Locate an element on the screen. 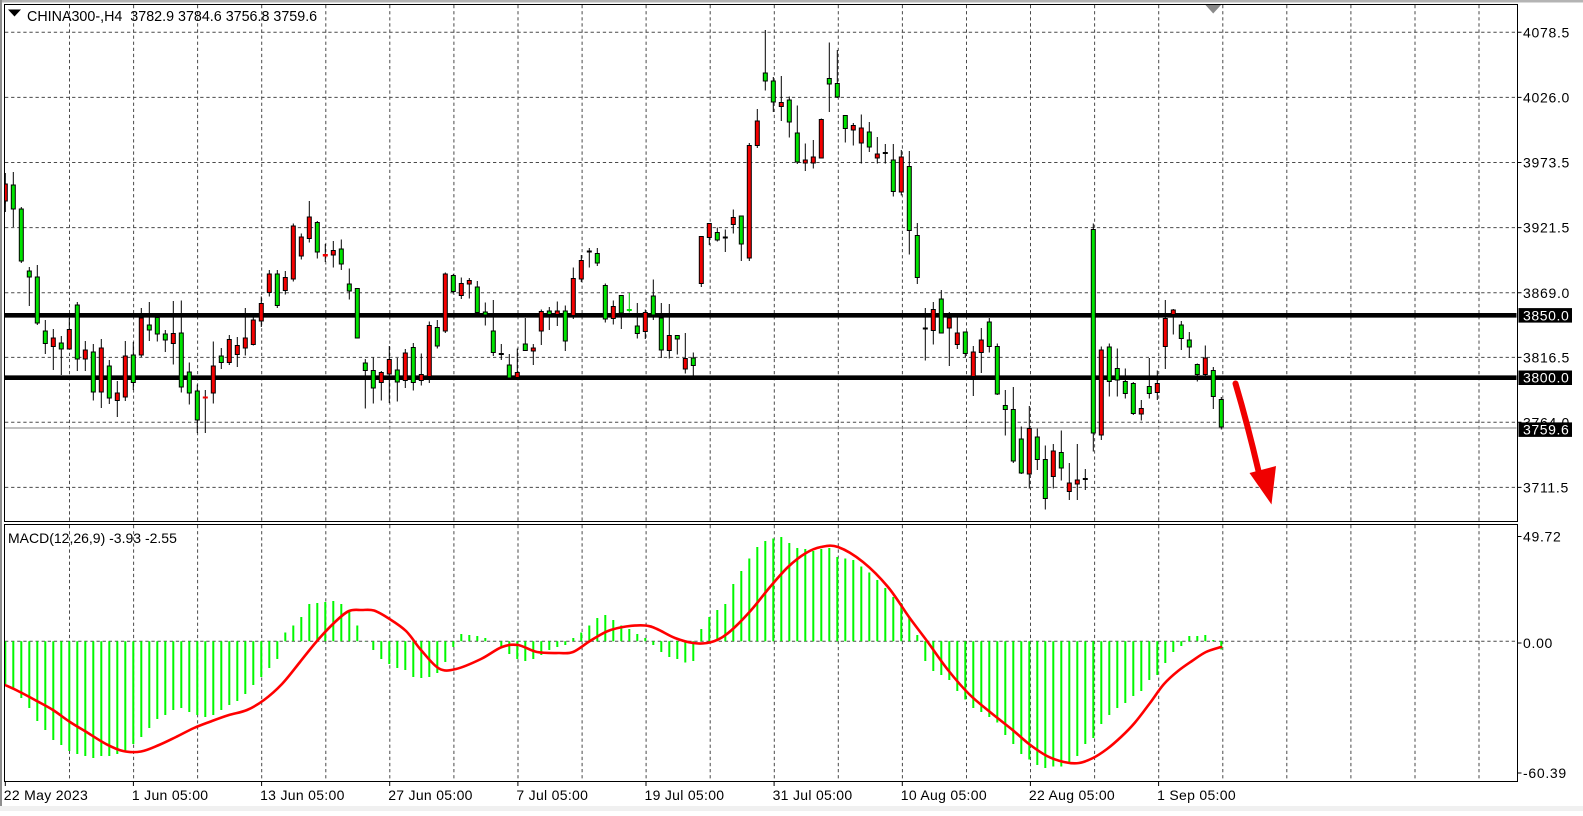 This screenshot has width=1583, height=816. svg-text: 1 Sep 05:00 is located at coordinates (1196, 795).